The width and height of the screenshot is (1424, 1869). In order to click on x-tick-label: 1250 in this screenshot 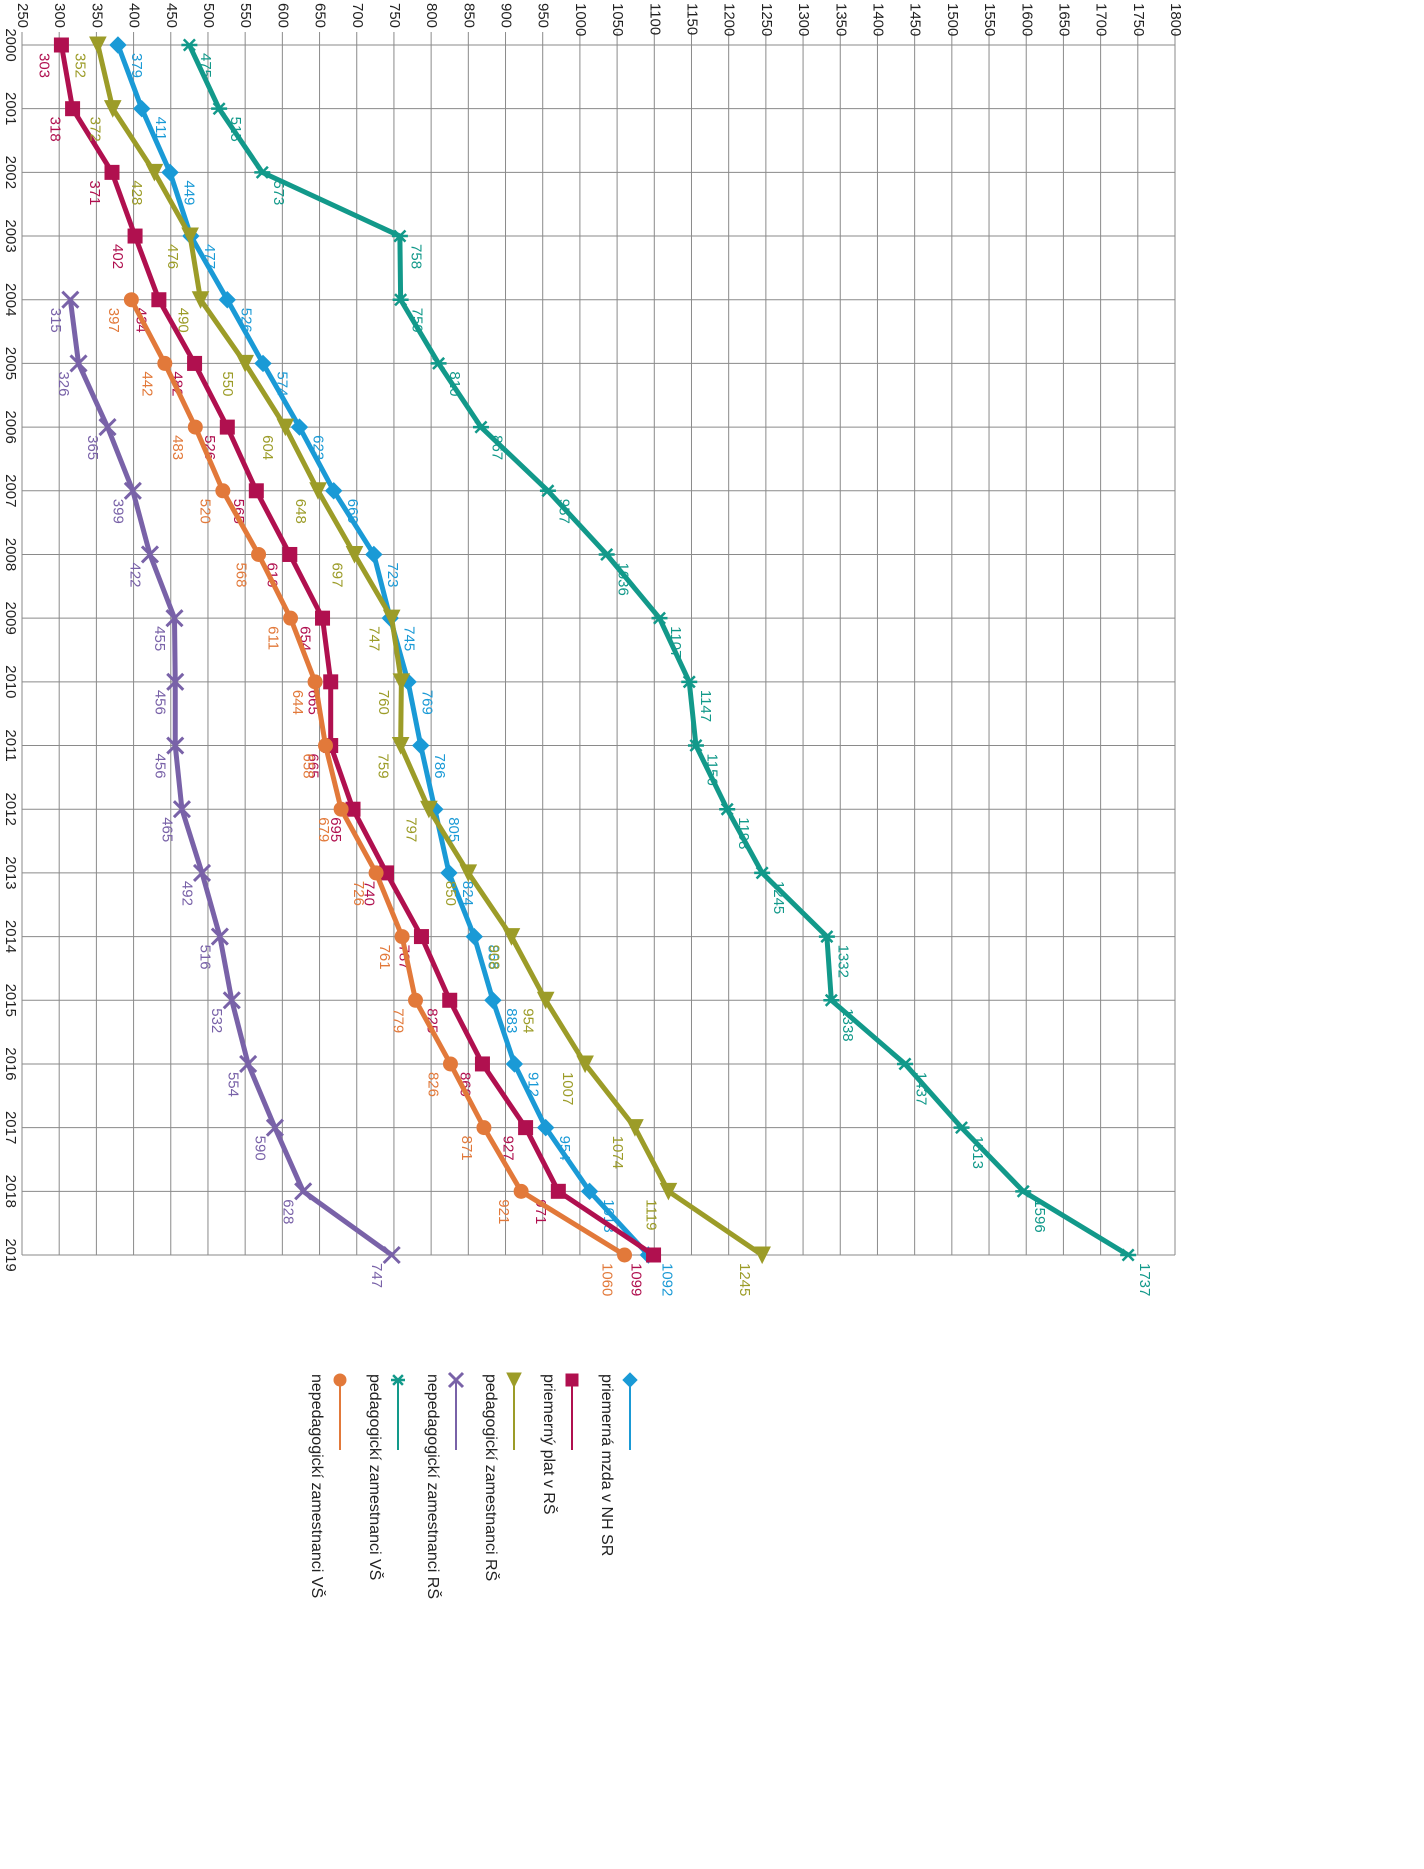, I will do `click(766, 19)`.